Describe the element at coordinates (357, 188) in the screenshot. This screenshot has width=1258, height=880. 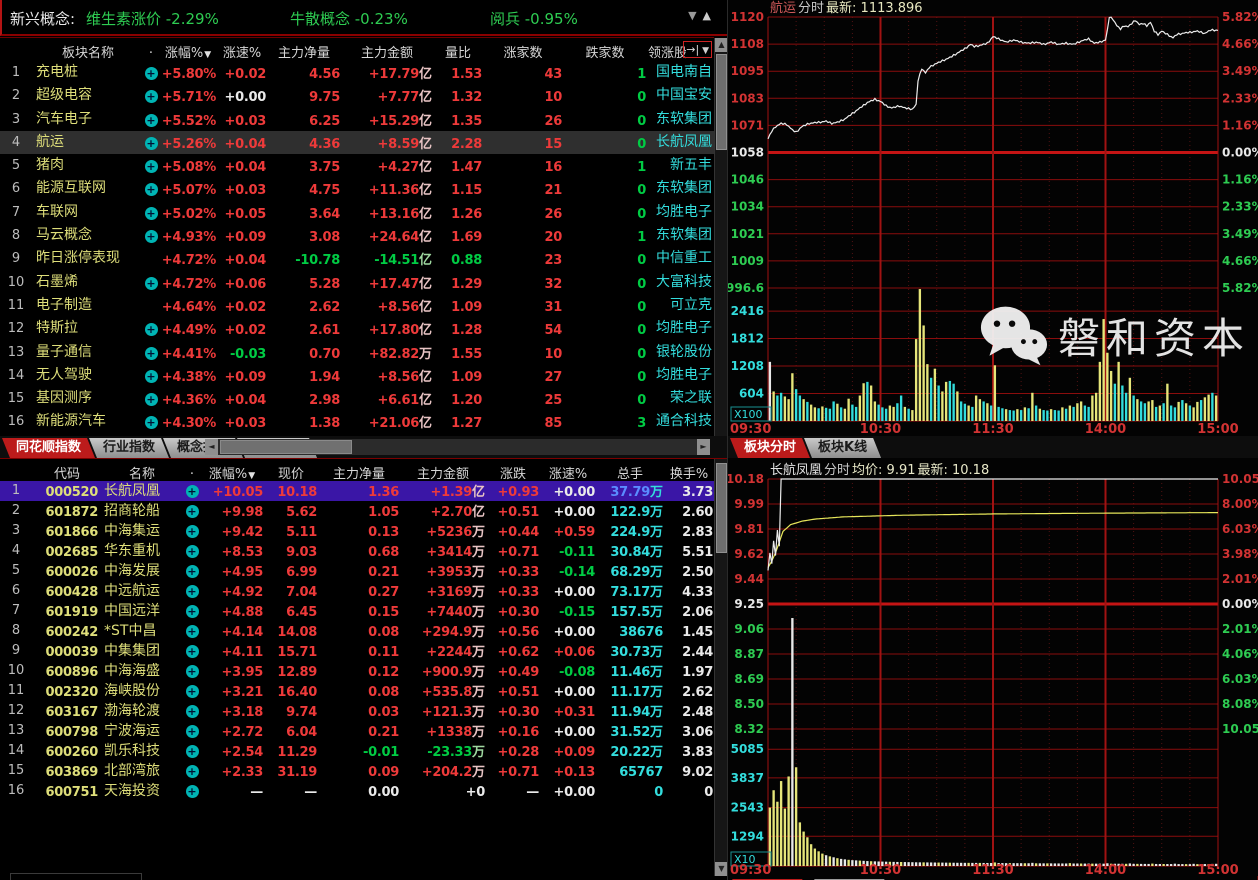
I see `sector-row: 6 能源互联网 + +5.07% +0.03 4.75 +11.36亿 1.15 21 0 东软集团` at that location.